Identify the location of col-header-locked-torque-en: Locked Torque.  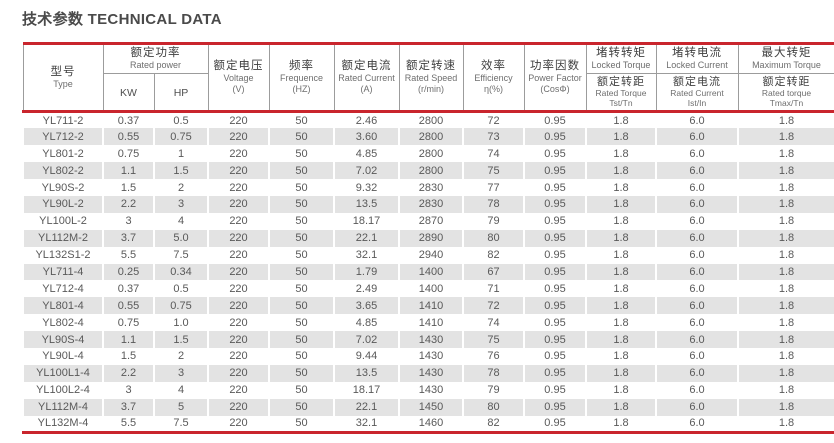
(621, 65).